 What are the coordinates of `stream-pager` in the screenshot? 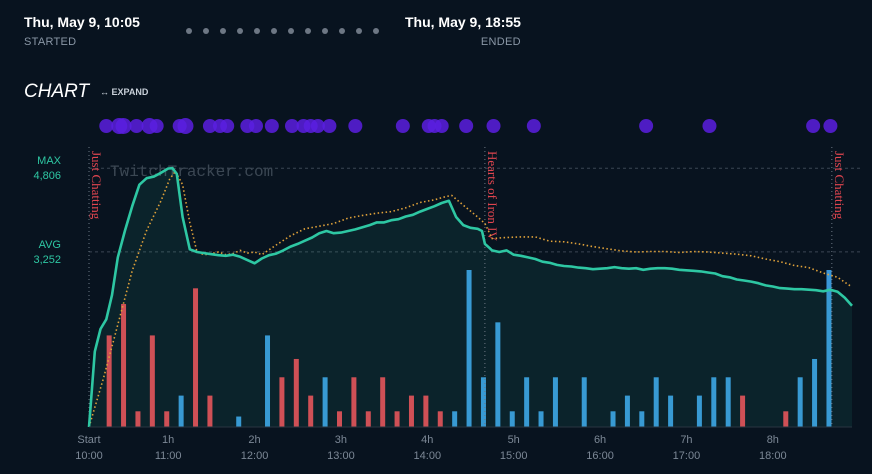 It's located at (282, 31).